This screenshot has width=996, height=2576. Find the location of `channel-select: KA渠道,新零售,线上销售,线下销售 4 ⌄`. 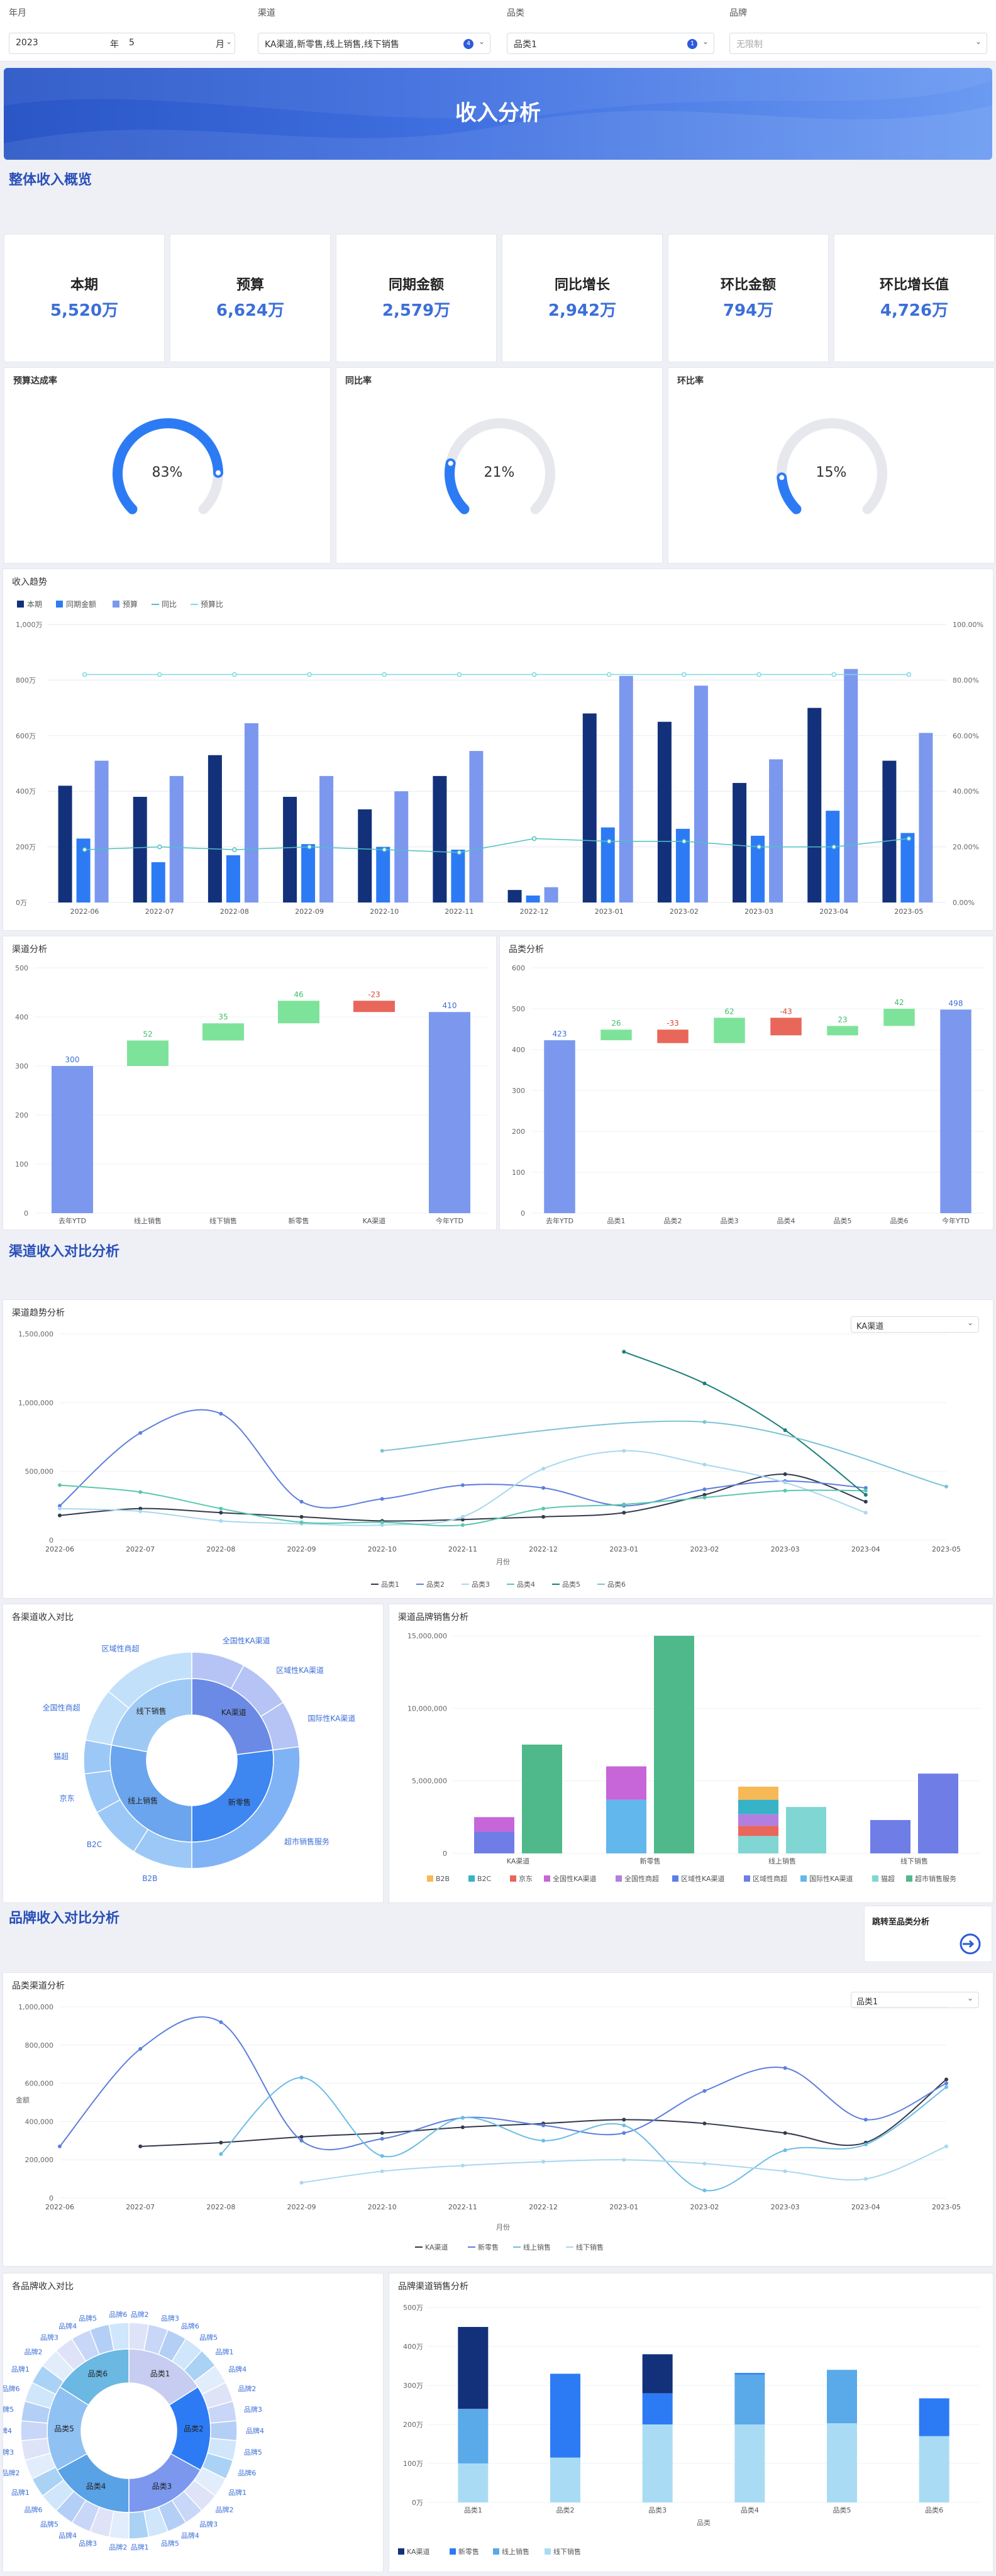

channel-select: KA渠道,新零售,线上销售,线下销售 4 ⌄ is located at coordinates (374, 43).